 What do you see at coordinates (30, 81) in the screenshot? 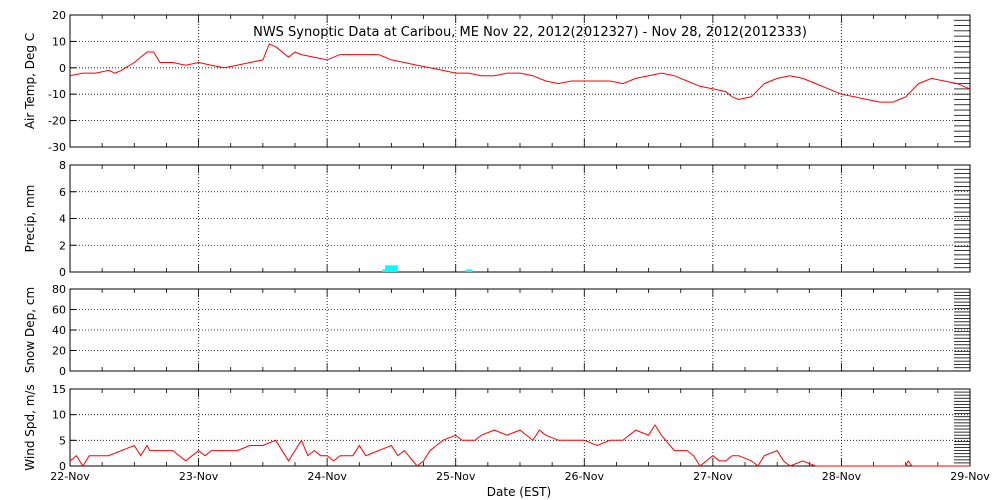
I see `y-axis-label: Air Temp, Deg C` at bounding box center [30, 81].